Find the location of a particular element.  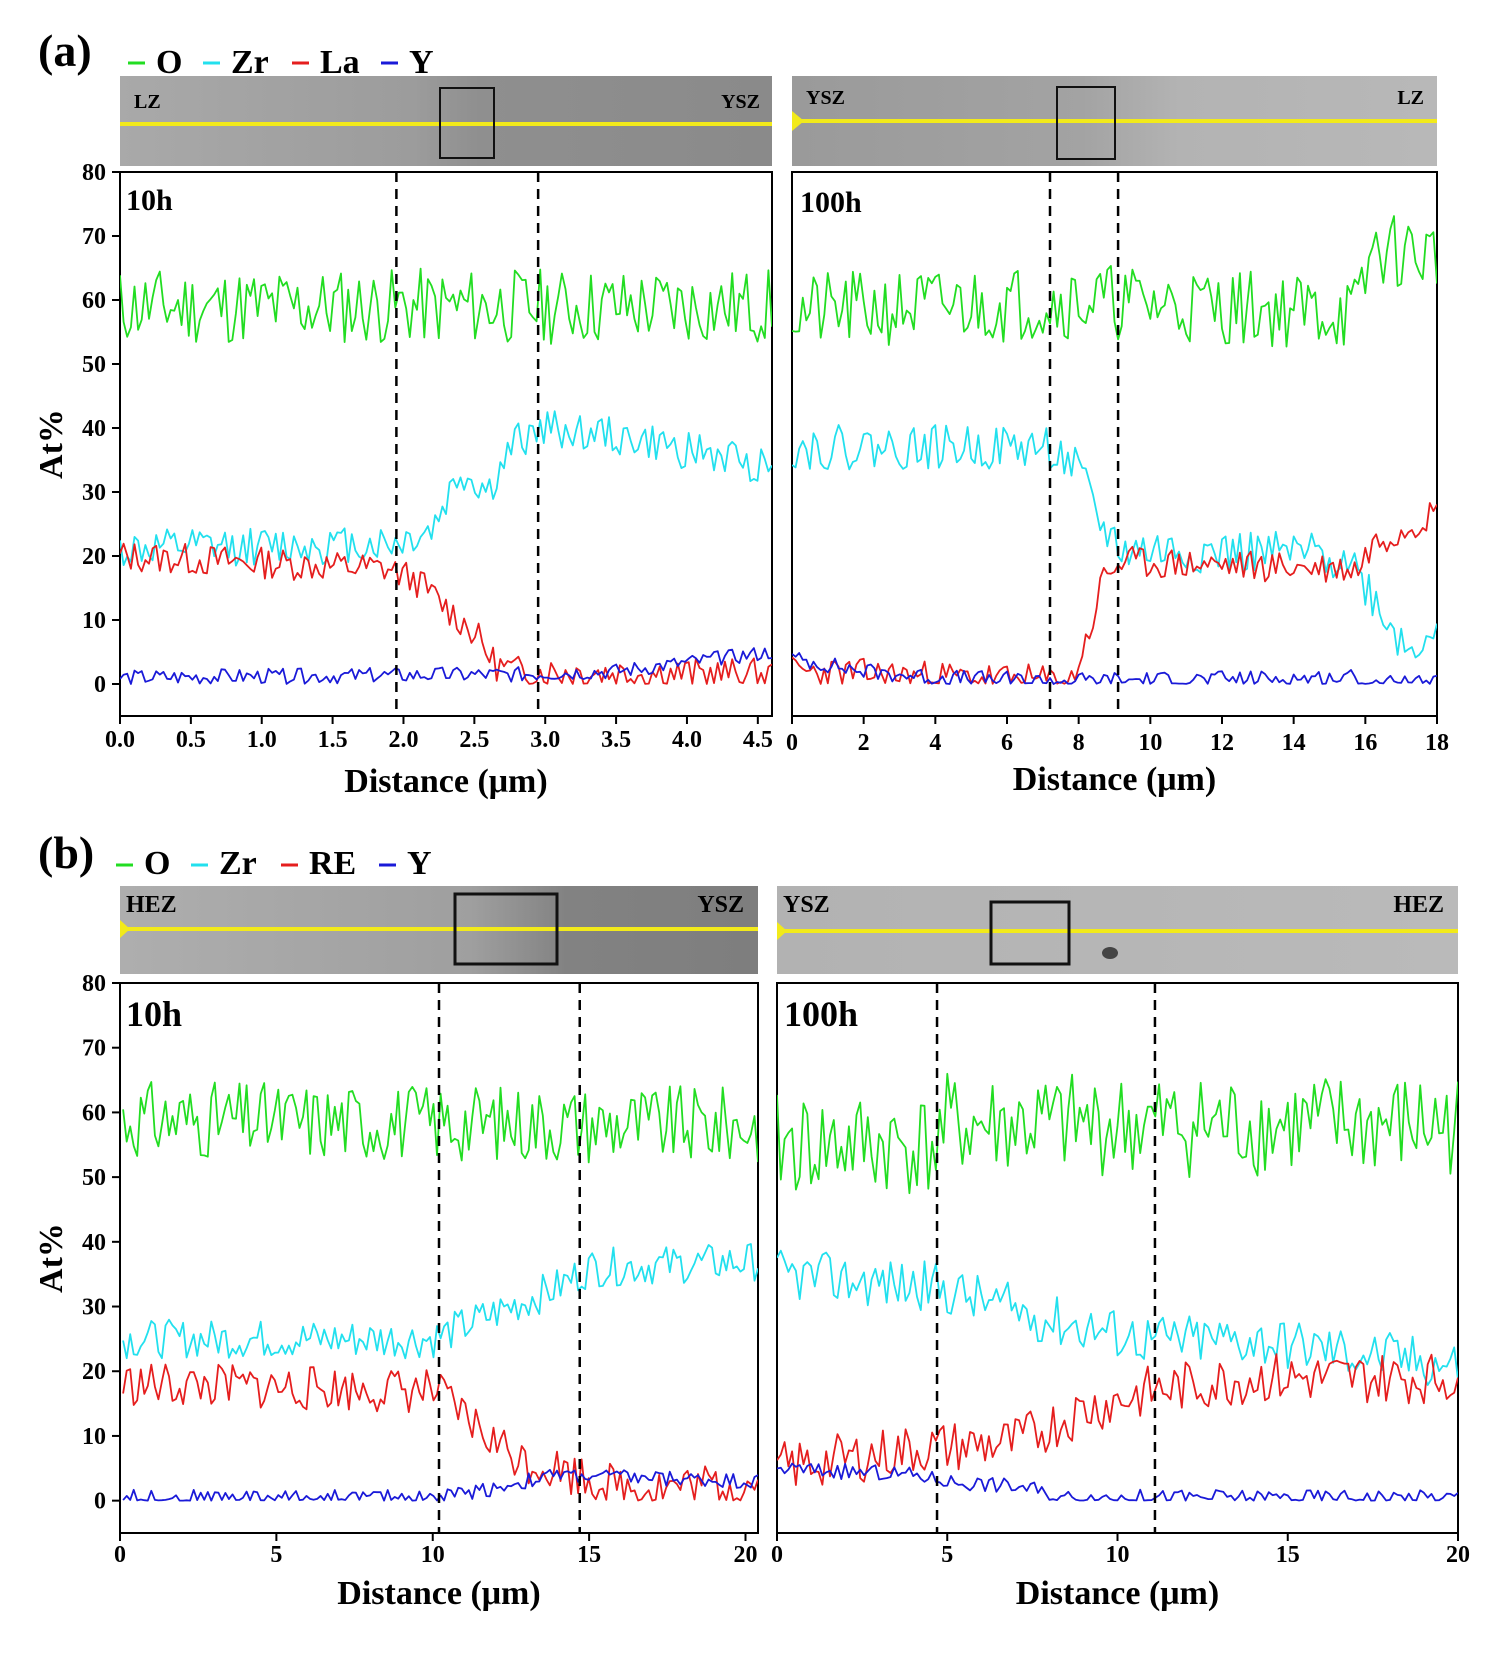

x-tick-label: 0.5 is located at coordinates (191, 740).